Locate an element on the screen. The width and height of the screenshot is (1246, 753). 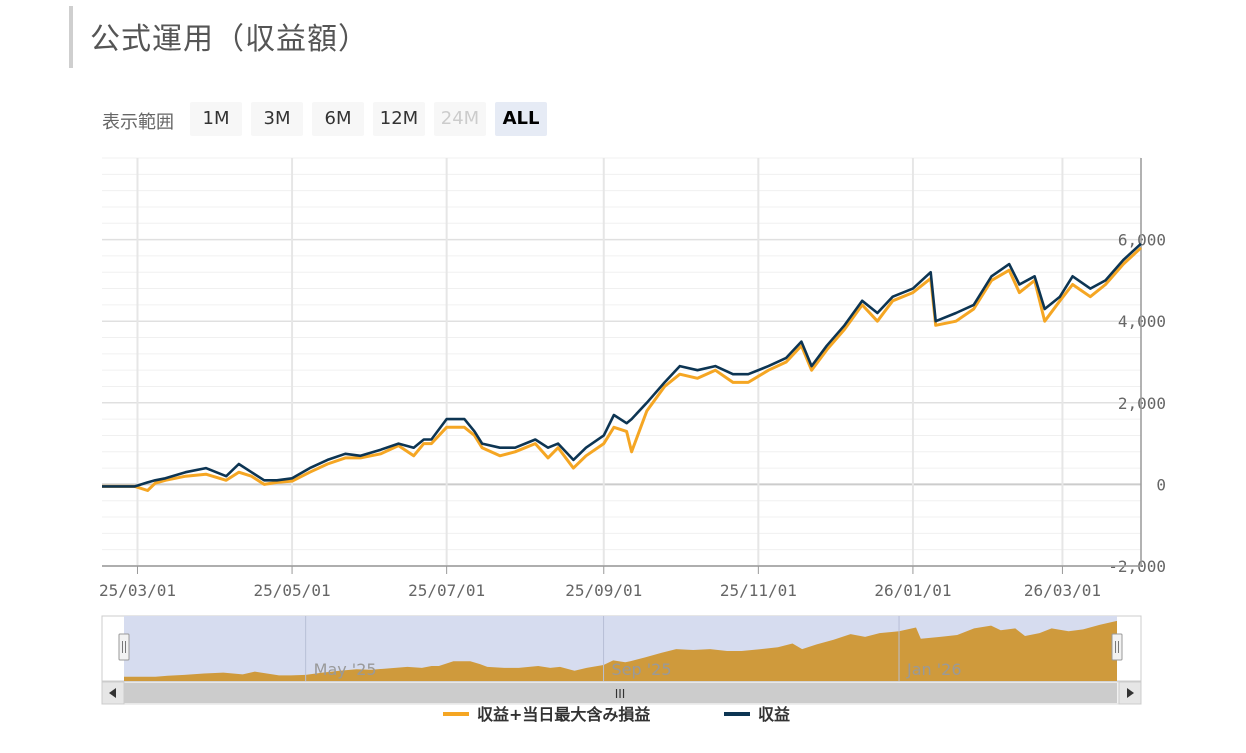
y-tick-label: 2,000 is located at coordinates (1142, 403).